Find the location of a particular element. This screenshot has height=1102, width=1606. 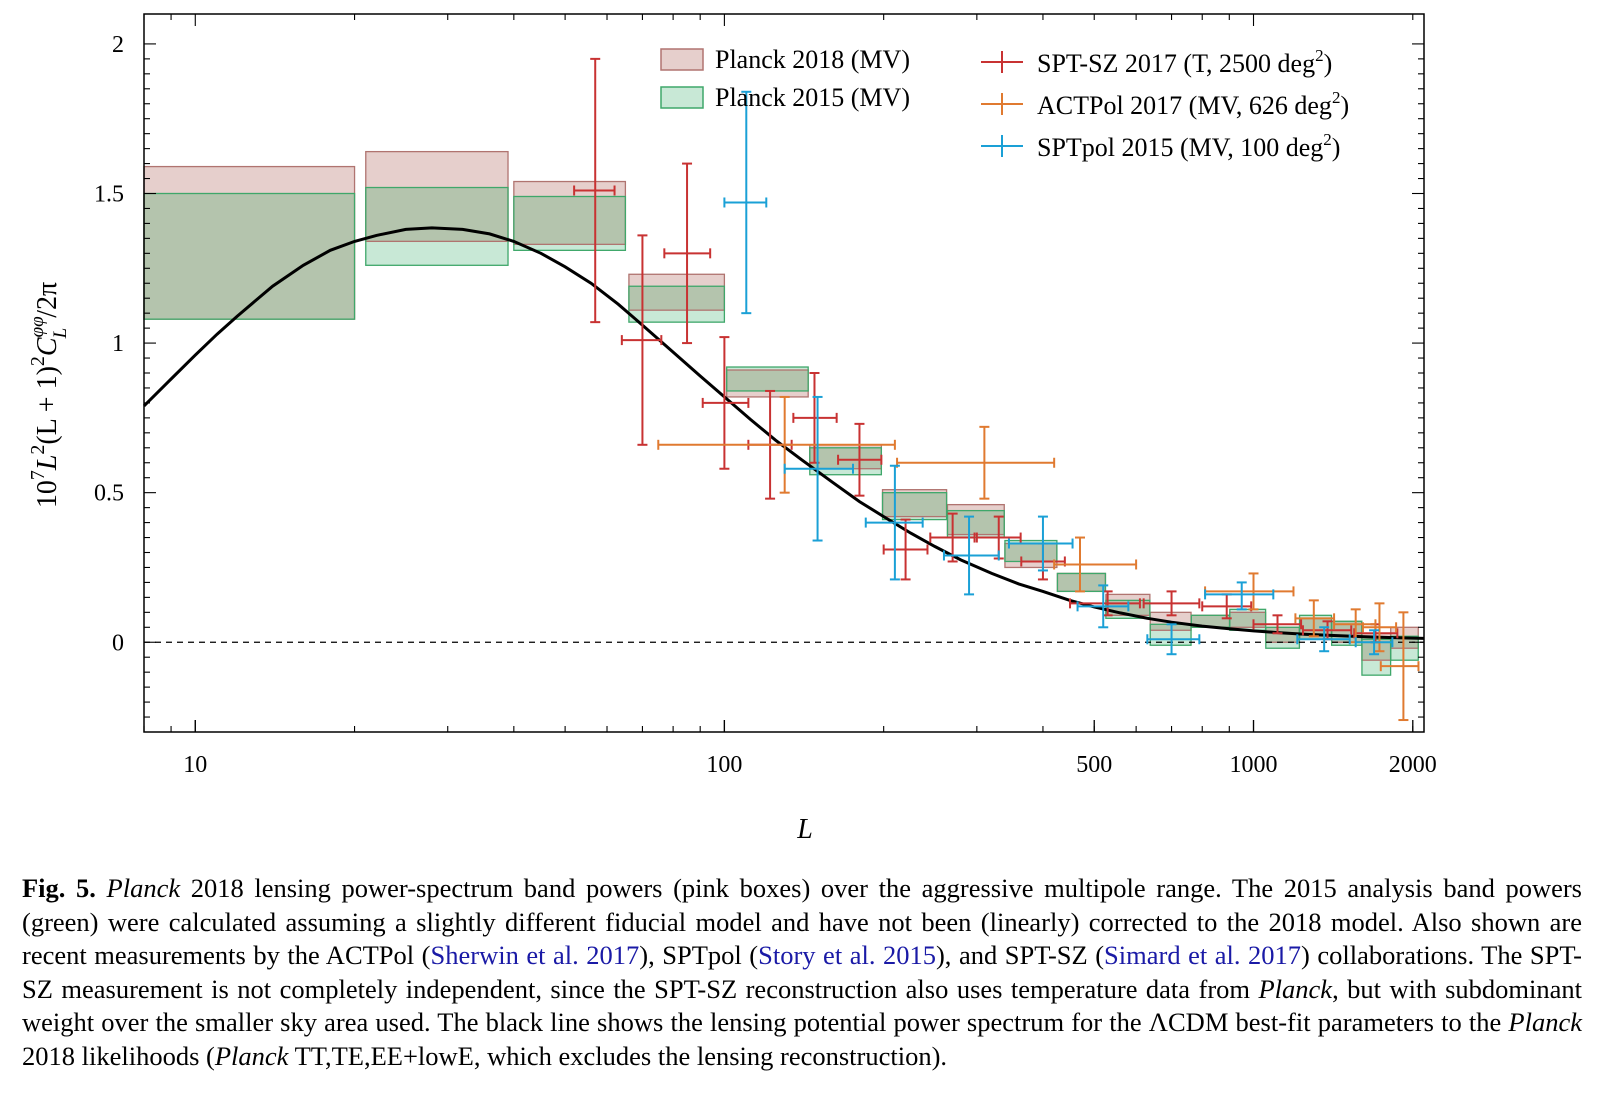

y-title-part: 10 is located at coordinates (47, 494).